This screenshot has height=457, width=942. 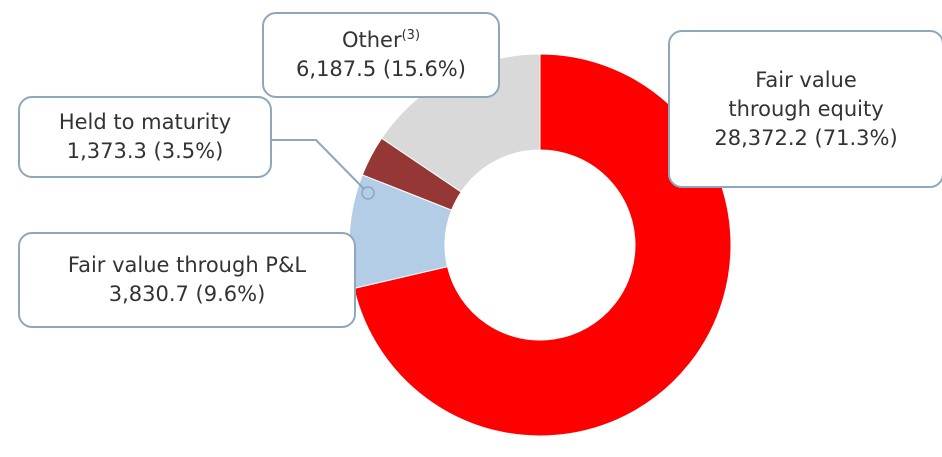 What do you see at coordinates (411, 35) in the screenshot?
I see `footnote-ref: (3)` at bounding box center [411, 35].